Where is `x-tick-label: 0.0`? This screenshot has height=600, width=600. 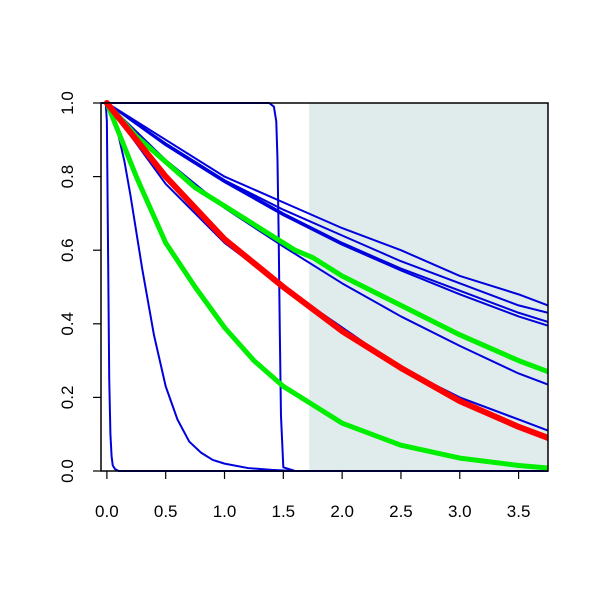 x-tick-label: 0.0 is located at coordinates (107, 511).